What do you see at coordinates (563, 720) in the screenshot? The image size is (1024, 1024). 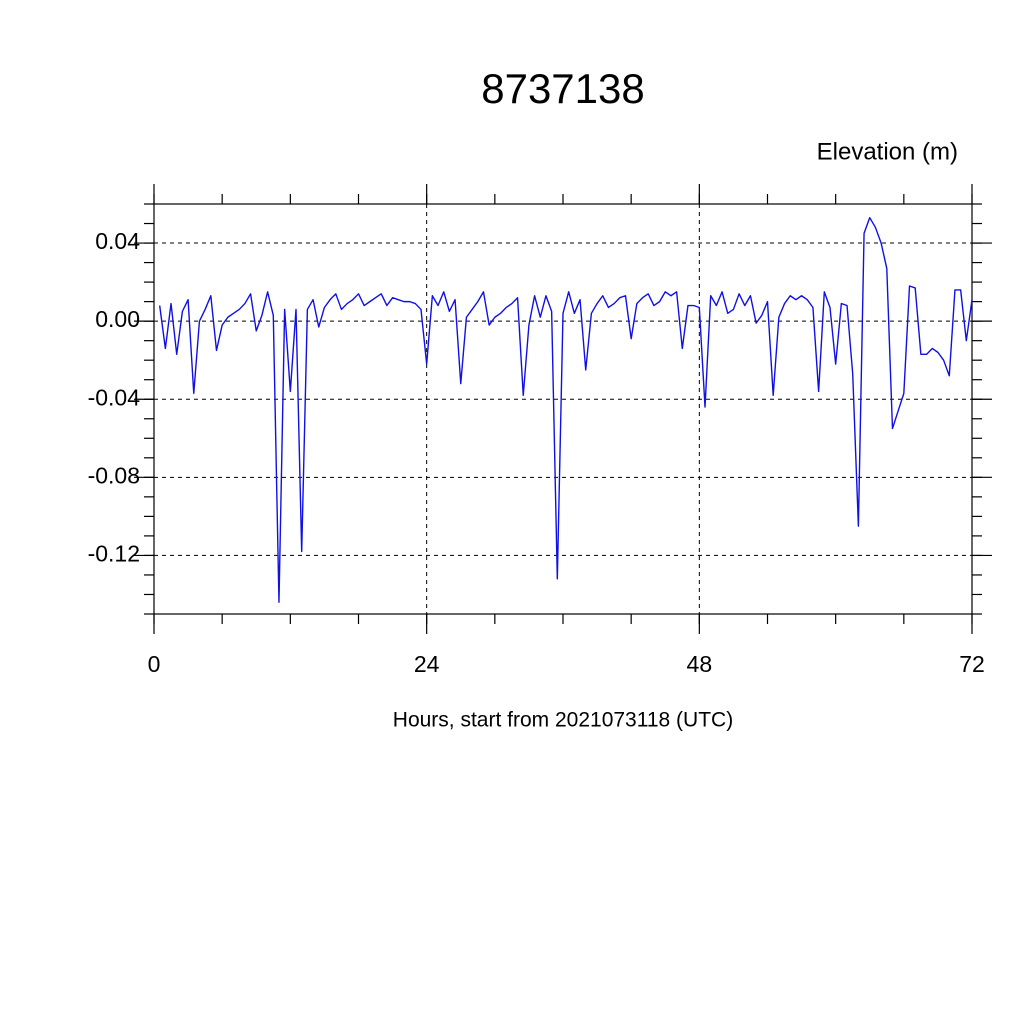 I see `x-axis-label: Hours, start from 2021073118 (UTC)` at bounding box center [563, 720].